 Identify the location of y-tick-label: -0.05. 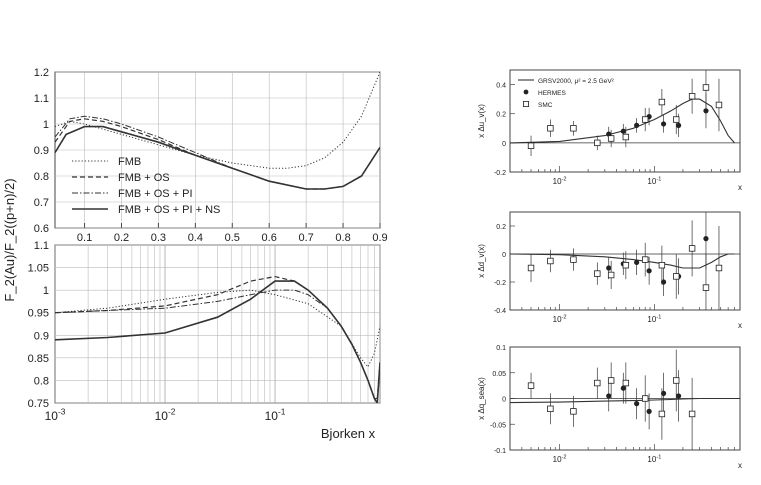
(498, 425).